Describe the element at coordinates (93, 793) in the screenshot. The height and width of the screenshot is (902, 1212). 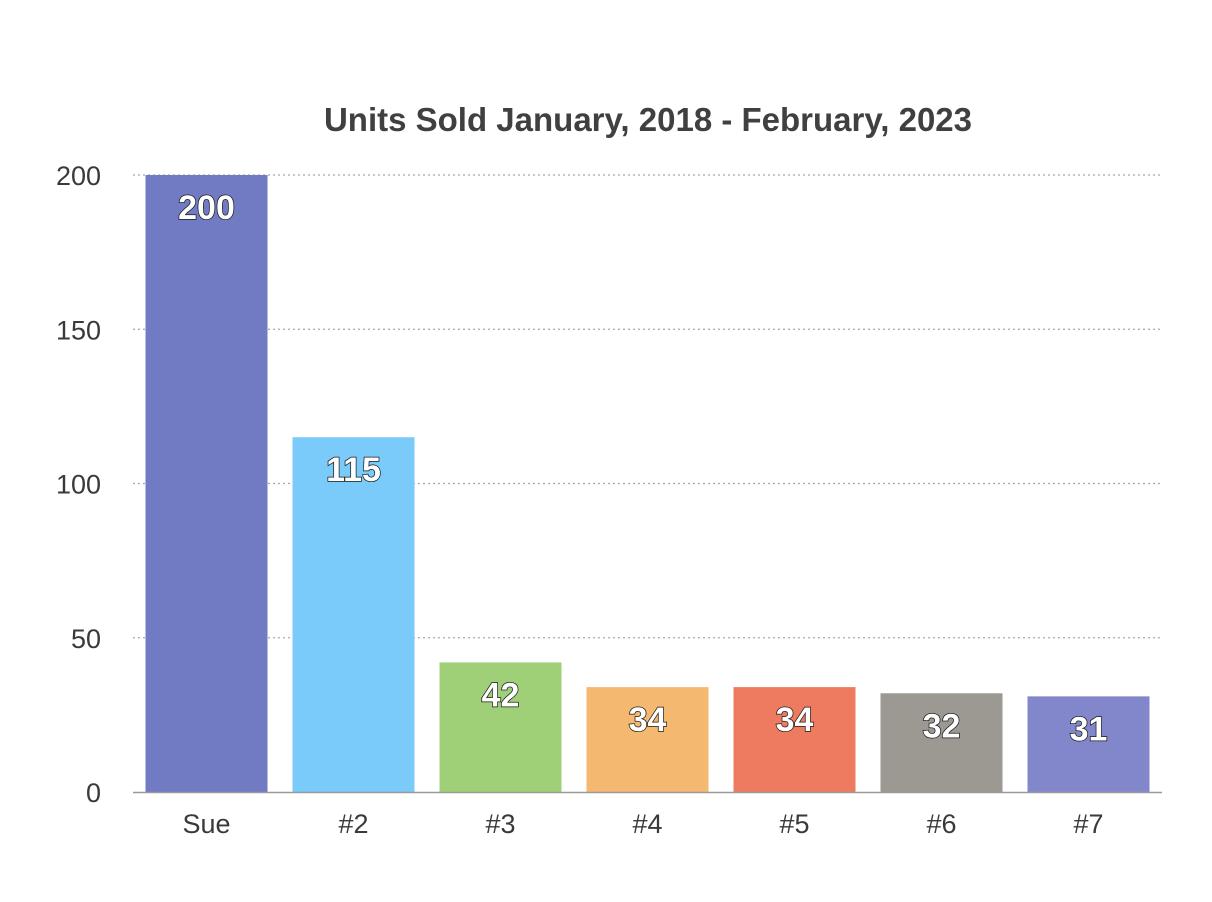
I see `y-tick-label: 0` at that location.